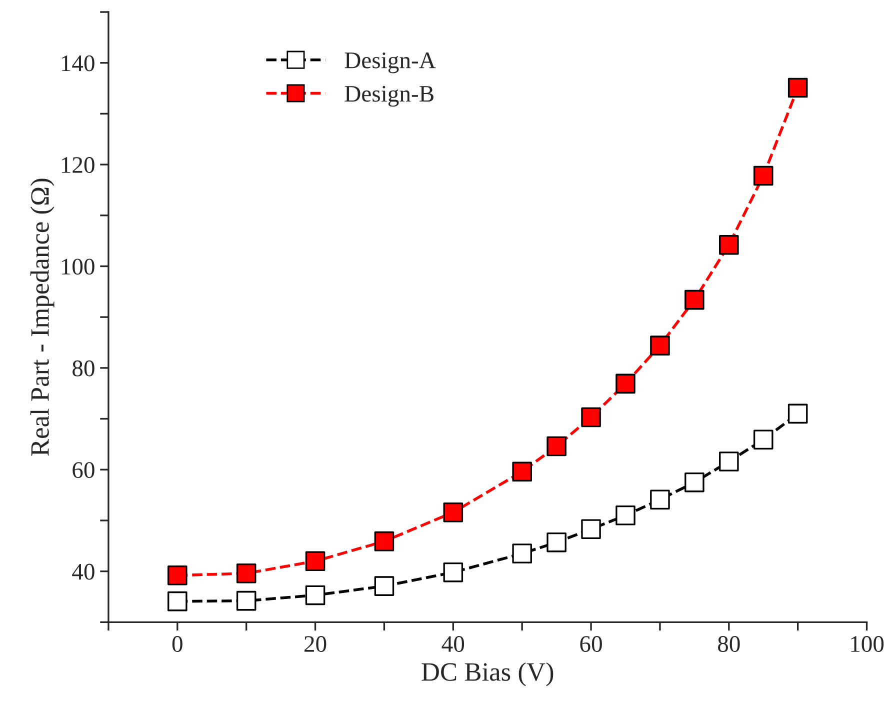 The image size is (889, 707). What do you see at coordinates (488, 674) in the screenshot?
I see `x-axis-title: DC Bias (V)` at bounding box center [488, 674].